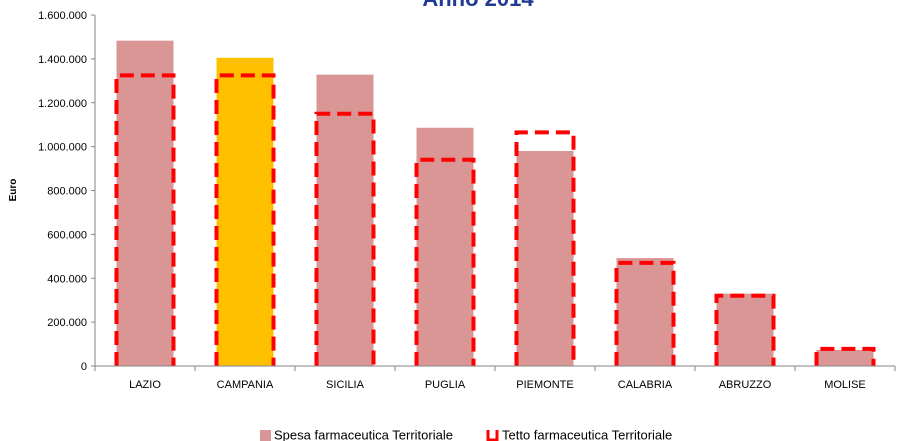  What do you see at coordinates (245, 385) in the screenshot?
I see `x-tick-label: CAMPANIA` at bounding box center [245, 385].